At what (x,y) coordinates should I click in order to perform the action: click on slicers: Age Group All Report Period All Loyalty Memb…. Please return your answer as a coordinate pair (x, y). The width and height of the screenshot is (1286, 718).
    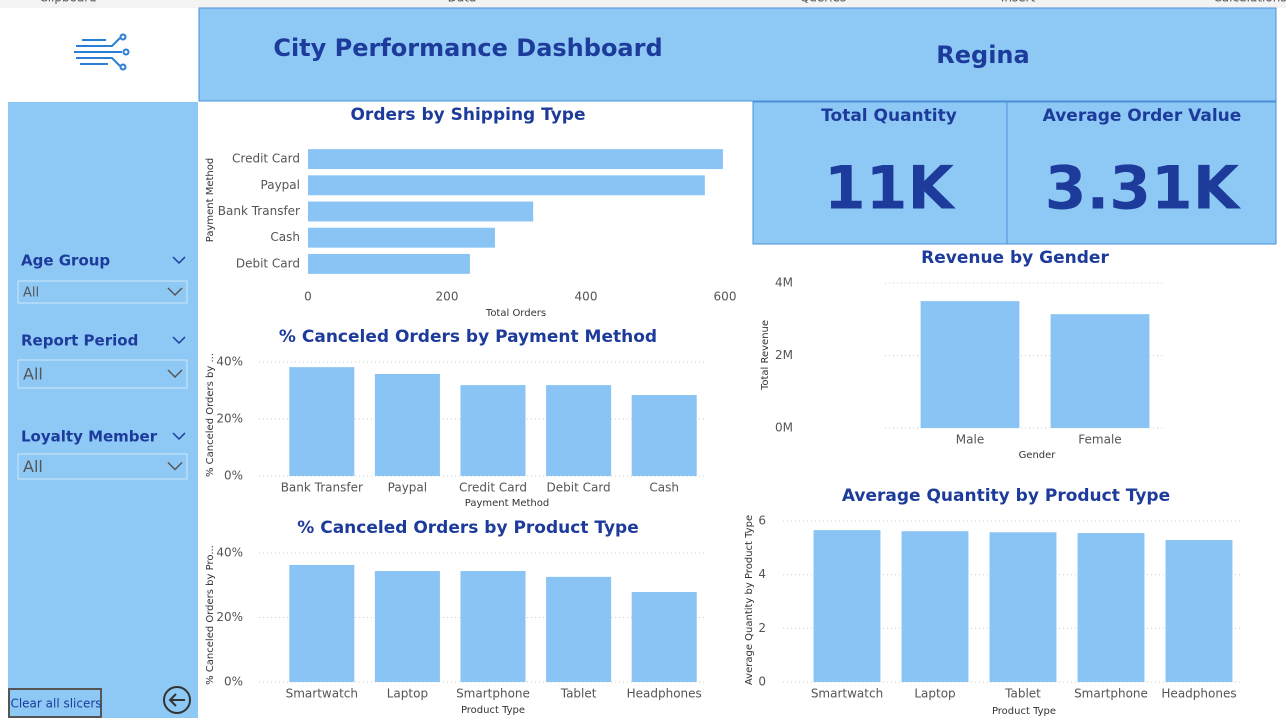
    Looking at the image, I should click on (102, 366).